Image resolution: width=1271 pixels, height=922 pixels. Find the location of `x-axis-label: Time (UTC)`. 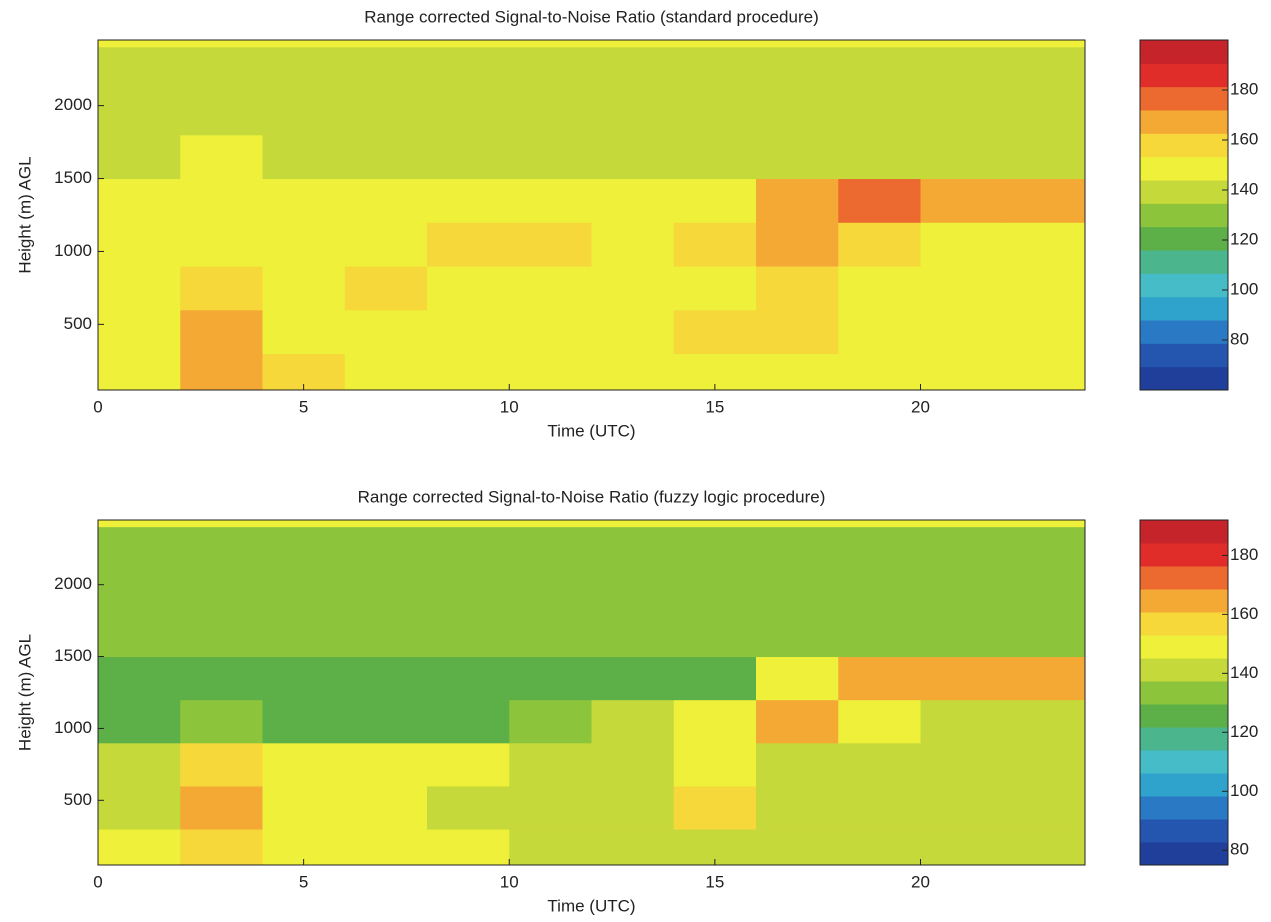

x-axis-label: Time (UTC) is located at coordinates (591, 905).